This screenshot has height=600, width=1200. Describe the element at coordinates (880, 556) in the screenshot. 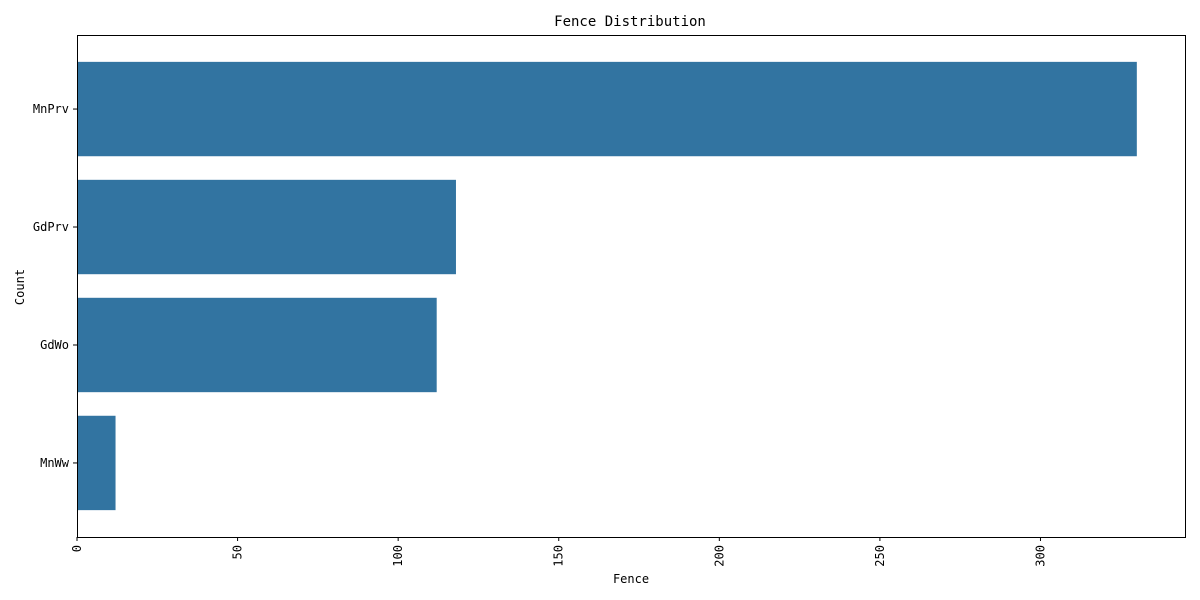

I see `x-tick-label: 250` at that location.